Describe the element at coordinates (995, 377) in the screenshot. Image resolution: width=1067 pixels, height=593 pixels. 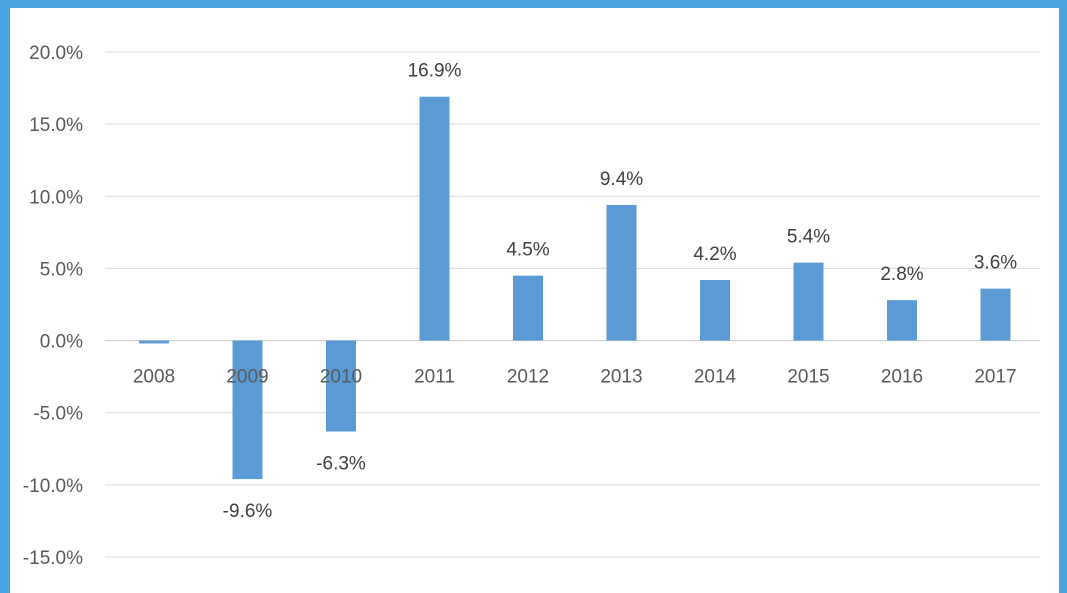
I see `x-tick-label: 2017` at that location.